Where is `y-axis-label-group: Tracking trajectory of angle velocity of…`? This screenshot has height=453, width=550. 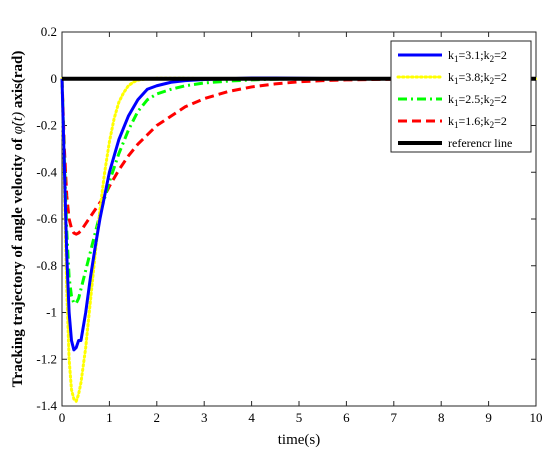 y-axis-label-group: Tracking trajectory of angle velocity of… is located at coordinates (18, 219).